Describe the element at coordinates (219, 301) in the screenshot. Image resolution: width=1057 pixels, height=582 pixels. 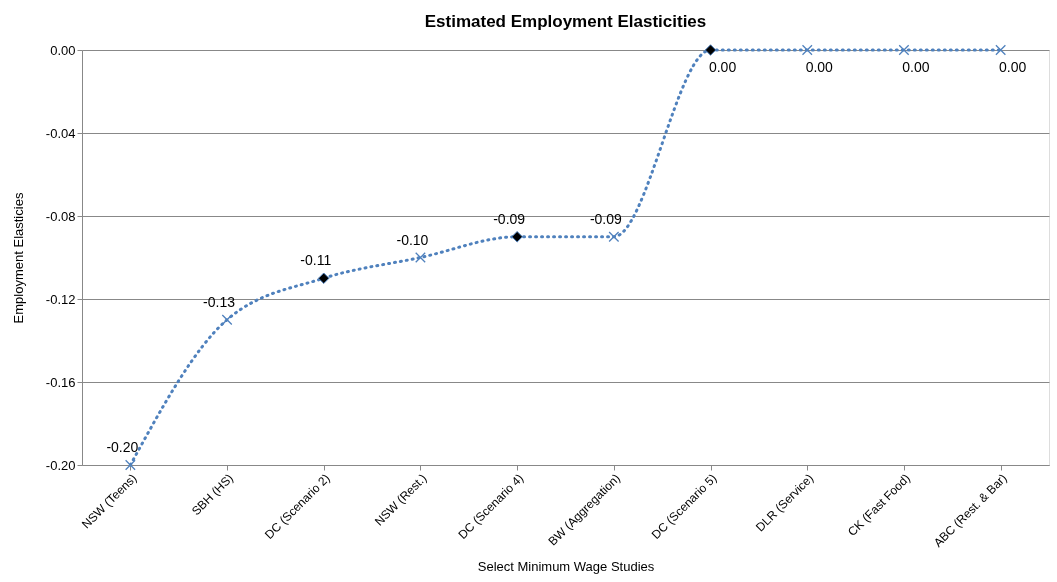
I see `data-label: -0.13` at that location.